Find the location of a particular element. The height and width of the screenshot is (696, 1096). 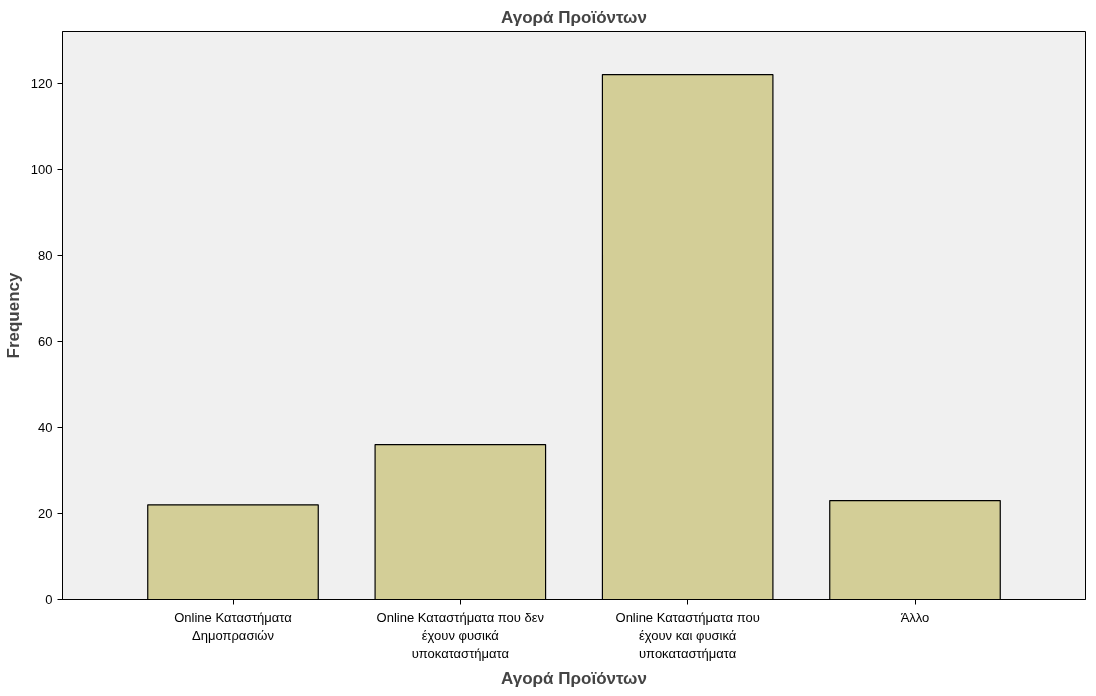

y-tick-label: 120 is located at coordinates (41, 83).